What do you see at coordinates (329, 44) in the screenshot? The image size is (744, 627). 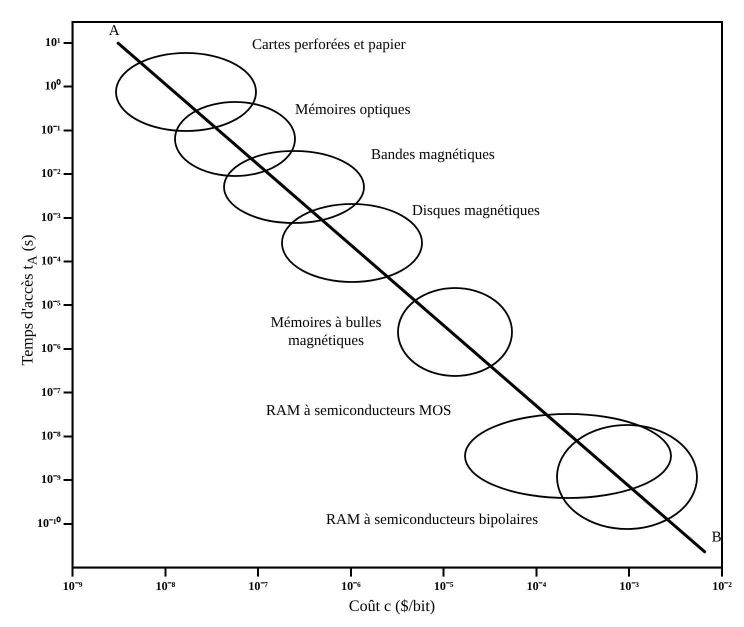 I see `annotation: Cartes perforées et papier` at bounding box center [329, 44].